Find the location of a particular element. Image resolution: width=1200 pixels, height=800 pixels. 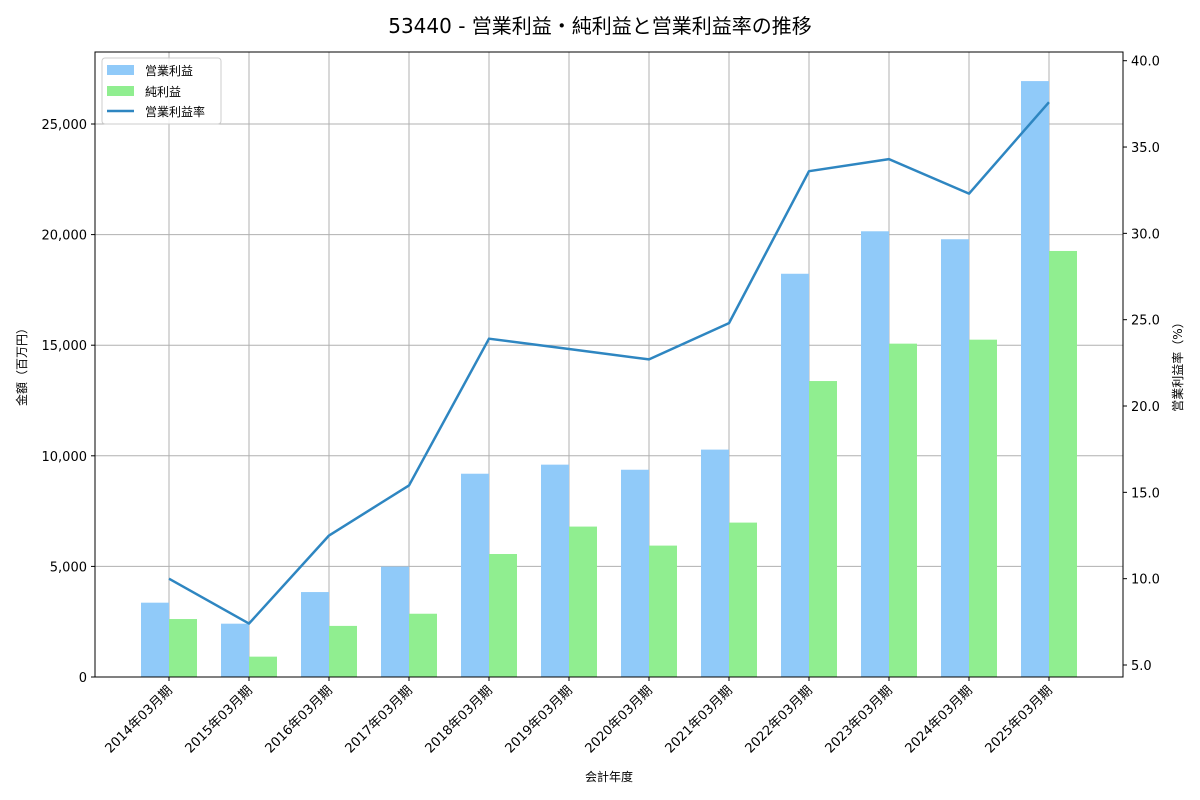

y2-axis-label: 営業利益率（%） is located at coordinates (1177, 363).